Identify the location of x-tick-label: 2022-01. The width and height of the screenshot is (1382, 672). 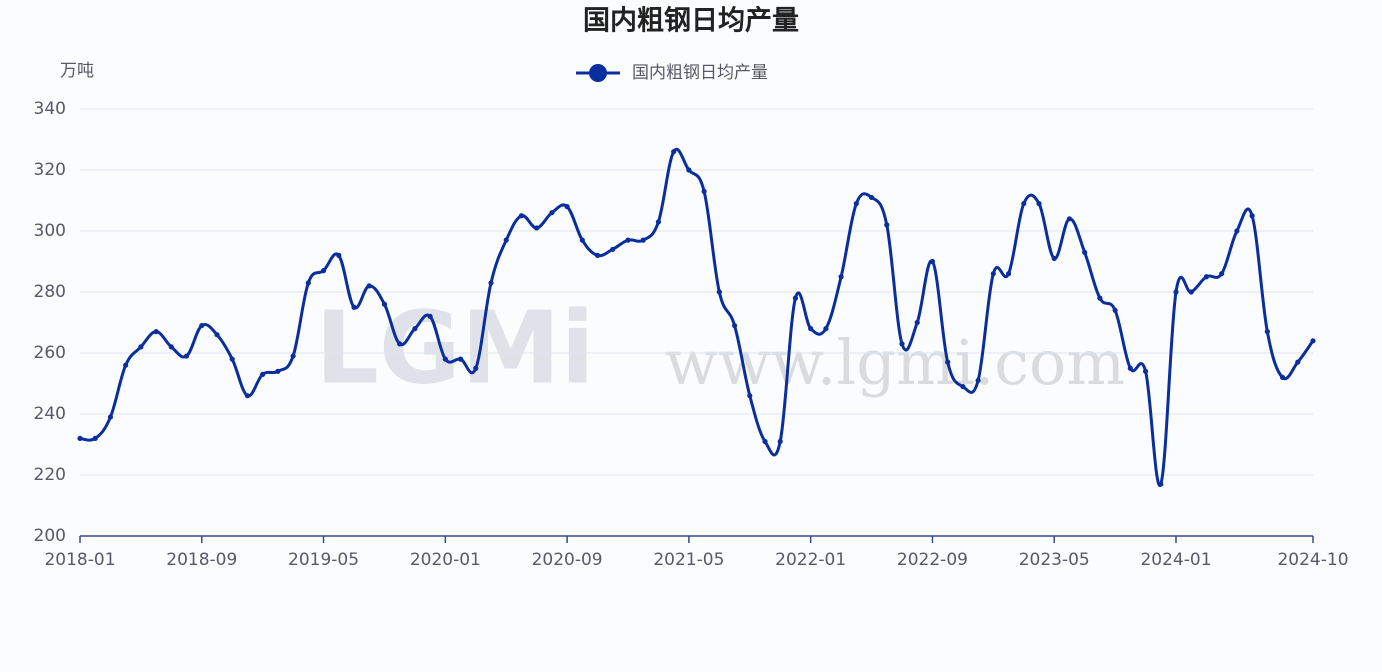
(810, 560).